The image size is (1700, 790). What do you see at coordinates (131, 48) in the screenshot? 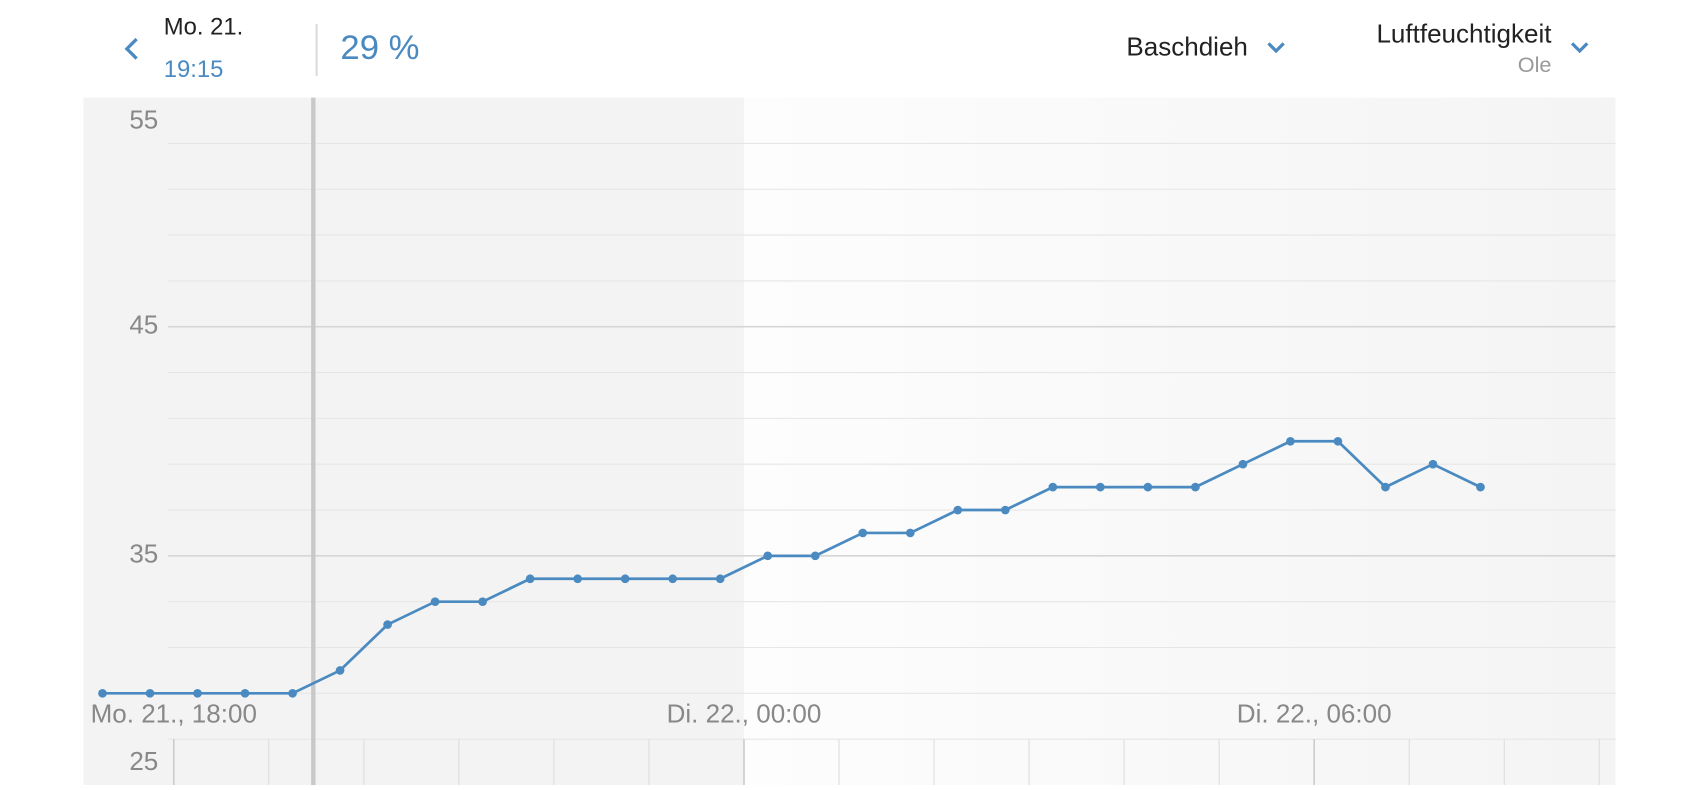
I see `back-button` at bounding box center [131, 48].